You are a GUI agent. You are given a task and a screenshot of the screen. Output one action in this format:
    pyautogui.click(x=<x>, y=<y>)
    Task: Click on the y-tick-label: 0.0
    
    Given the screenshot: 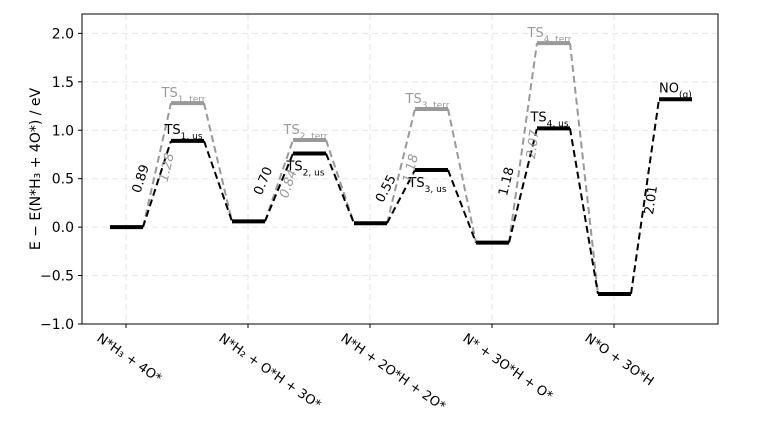 What is the action you would take?
    pyautogui.click(x=63, y=228)
    